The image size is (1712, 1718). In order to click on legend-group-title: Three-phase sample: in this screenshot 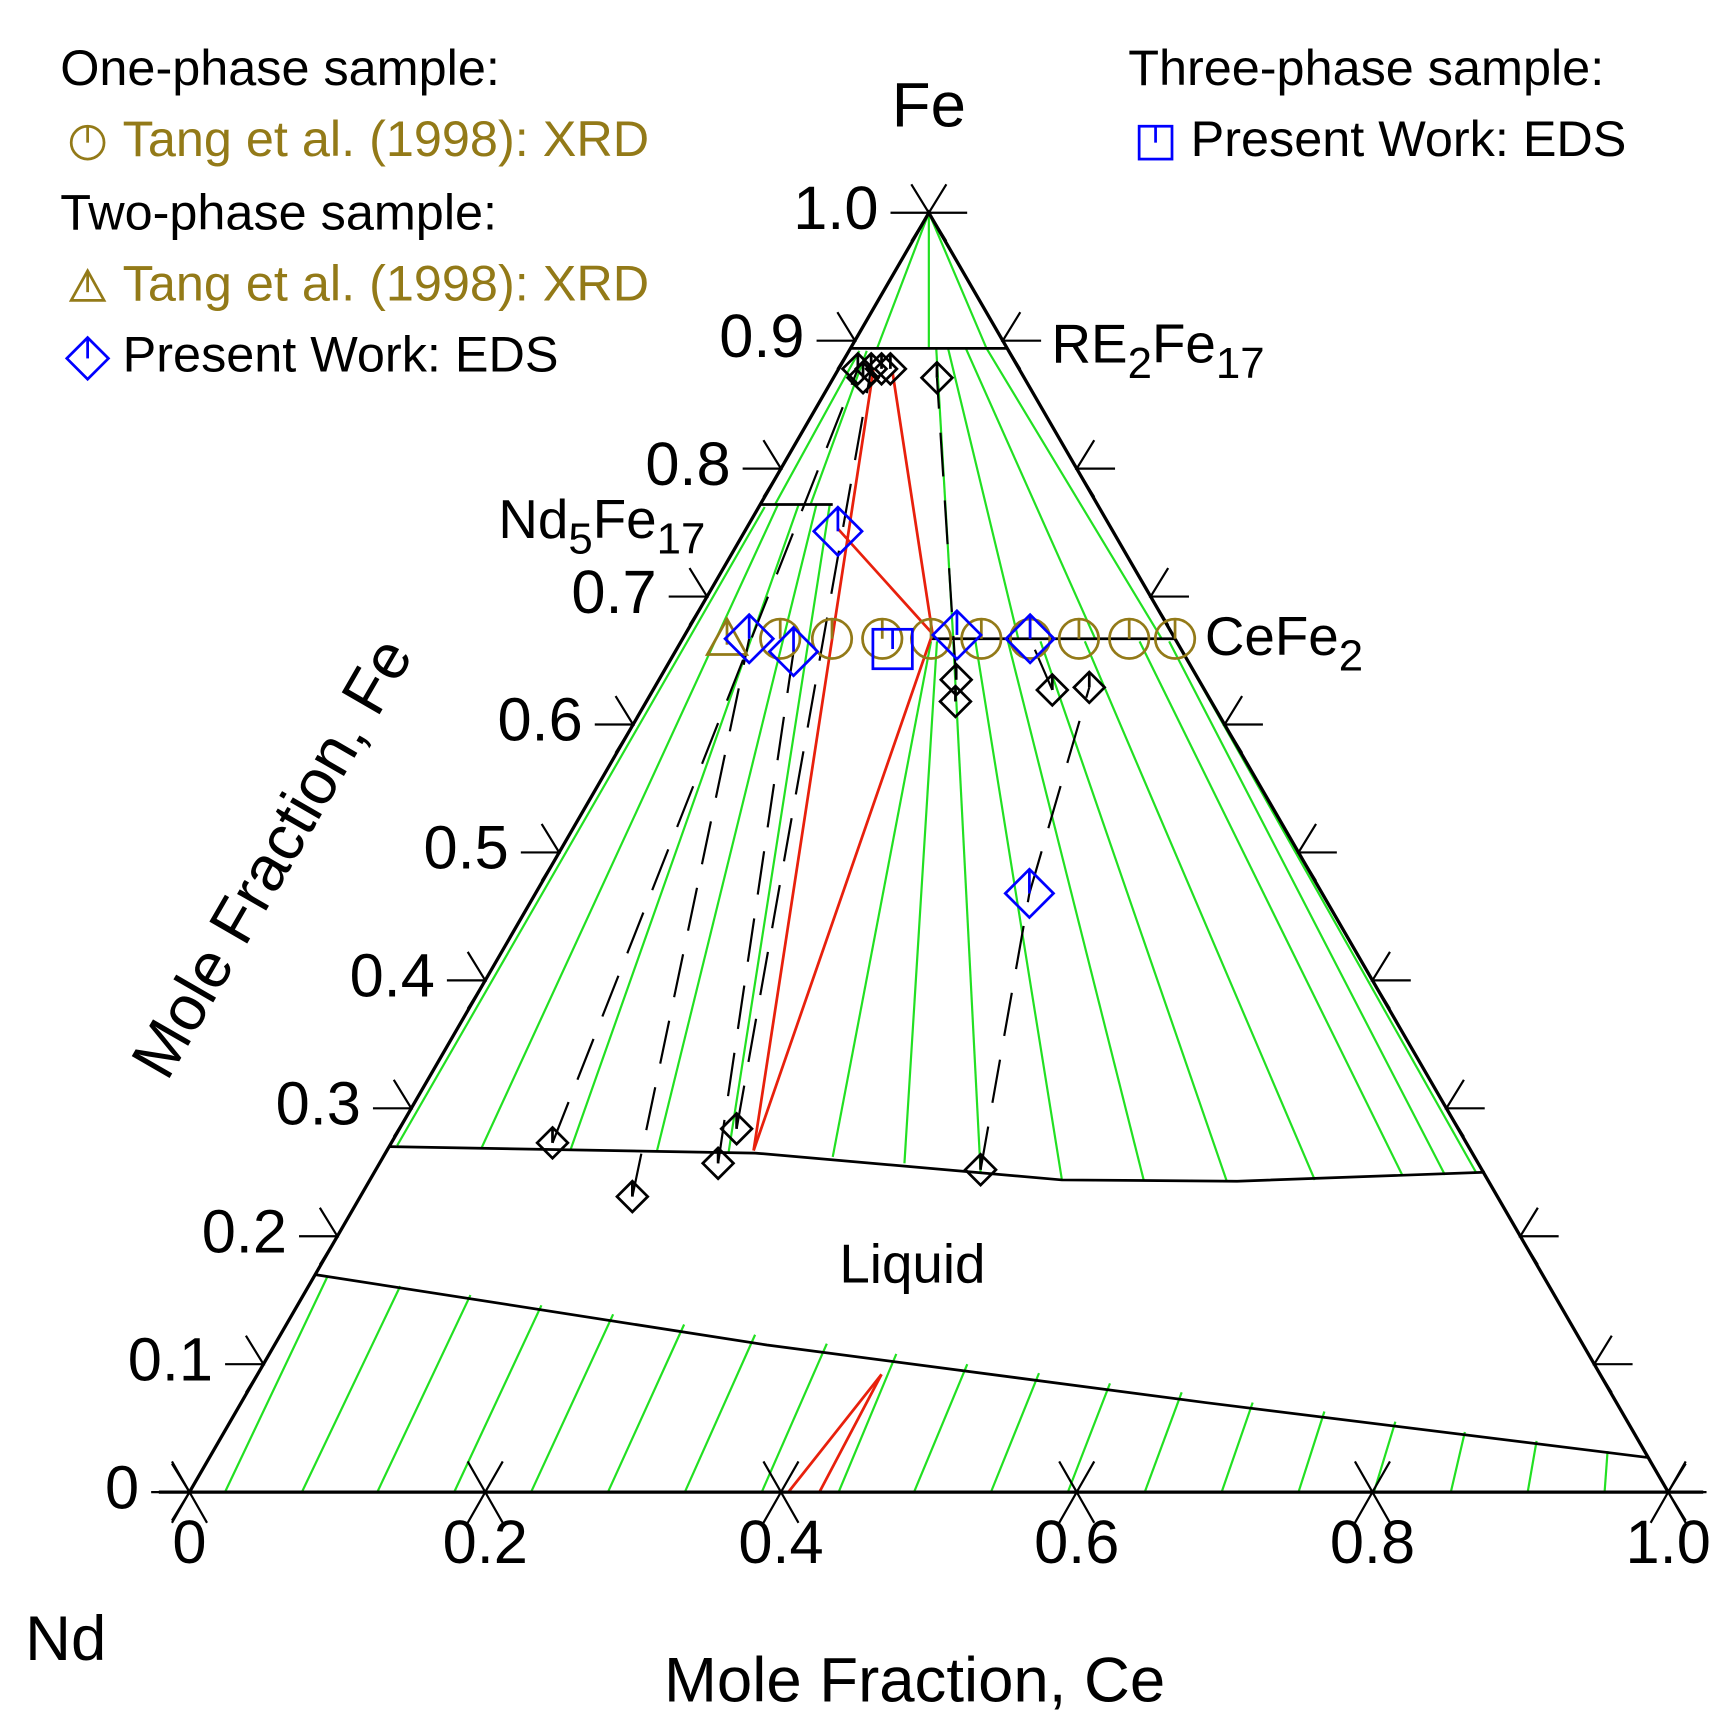, I will do `click(1366, 67)`.